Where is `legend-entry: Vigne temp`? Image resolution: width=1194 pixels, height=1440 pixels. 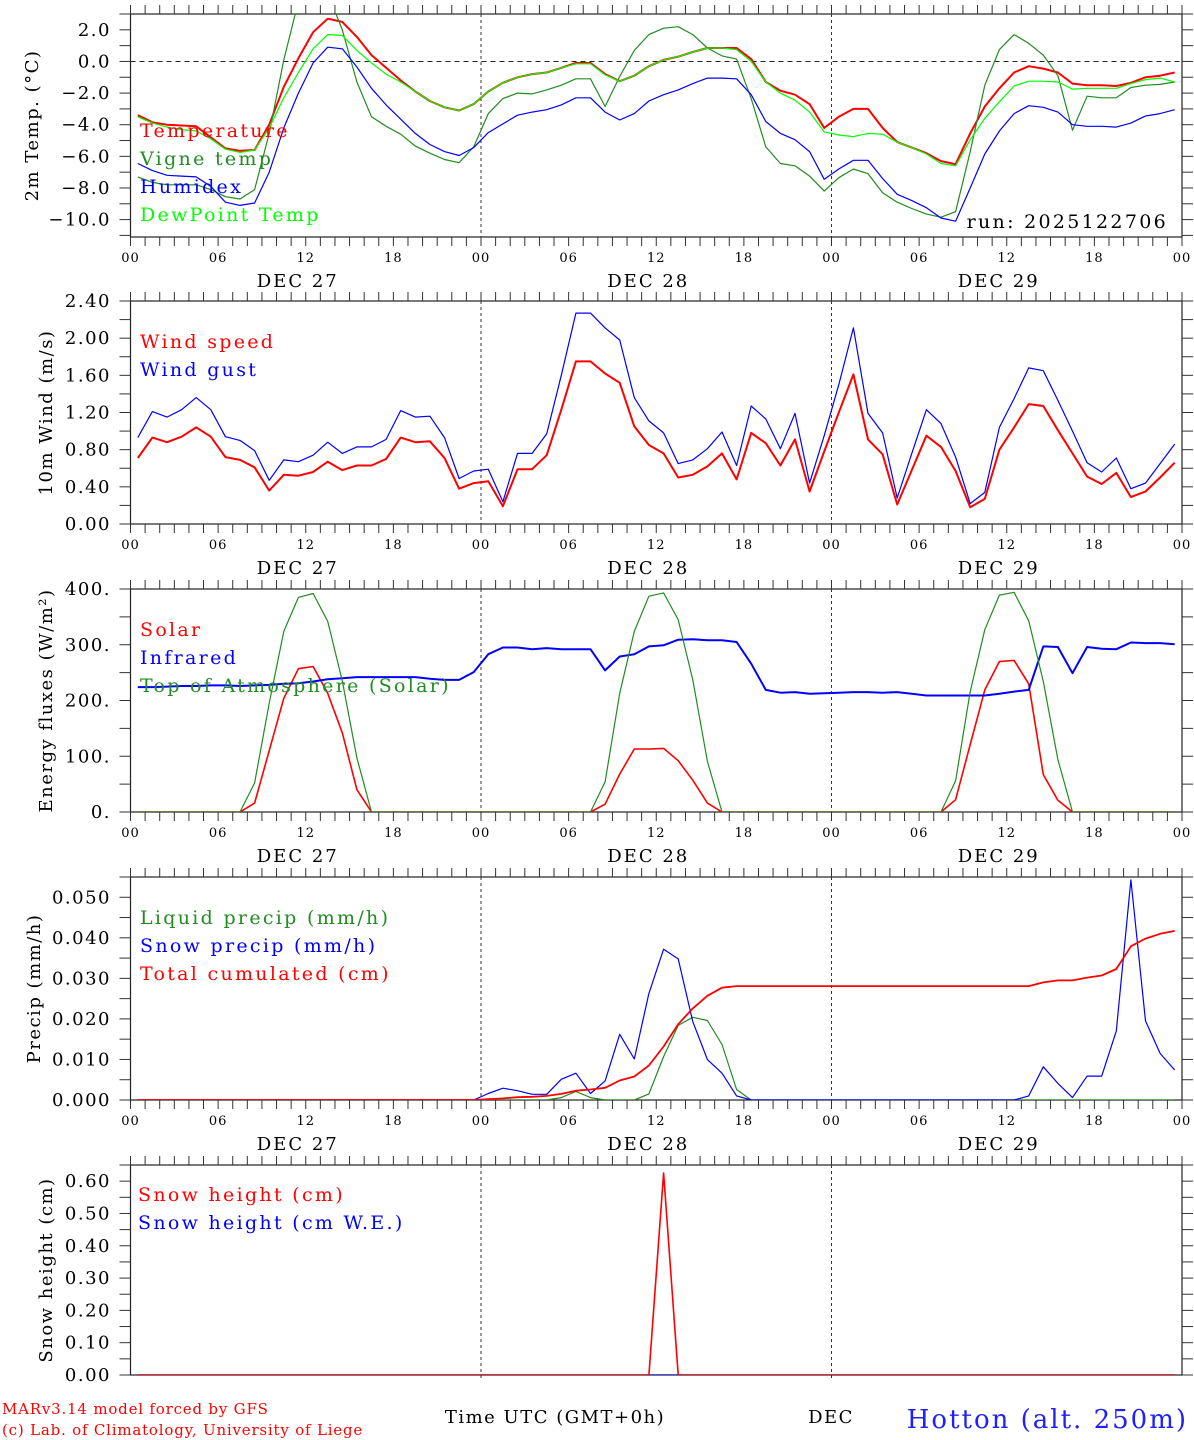 legend-entry: Vigne temp is located at coordinates (206, 159).